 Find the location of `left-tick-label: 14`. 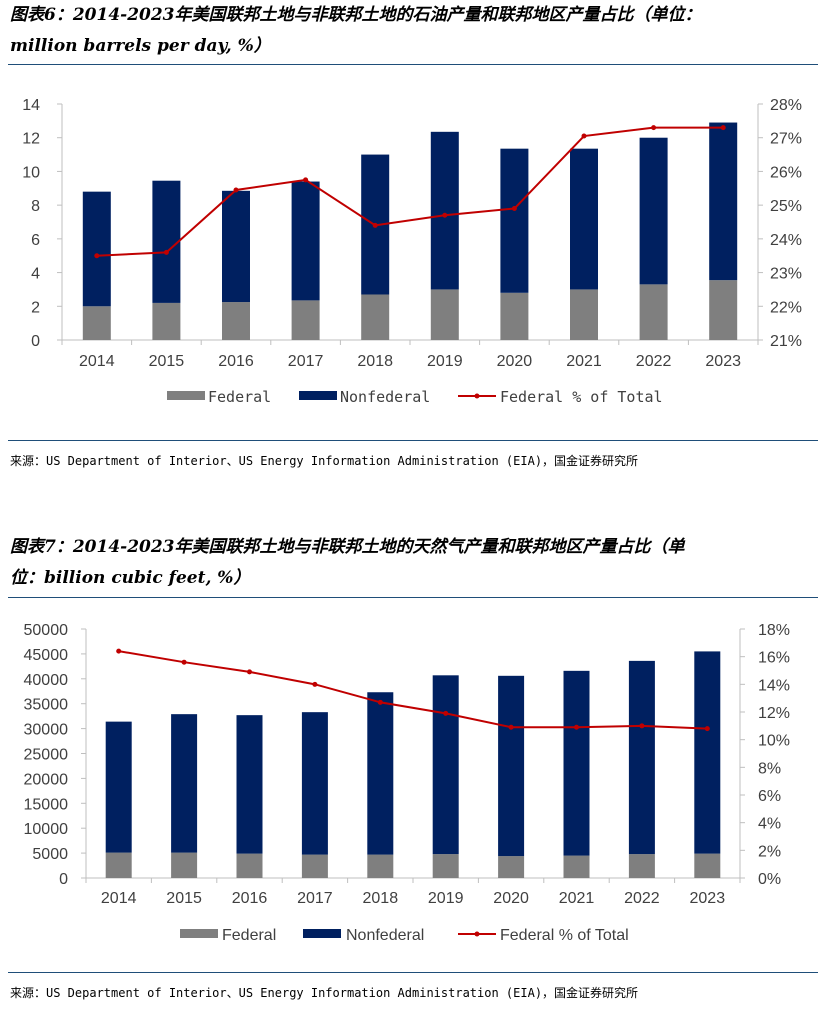

left-tick-label: 14 is located at coordinates (31, 105).